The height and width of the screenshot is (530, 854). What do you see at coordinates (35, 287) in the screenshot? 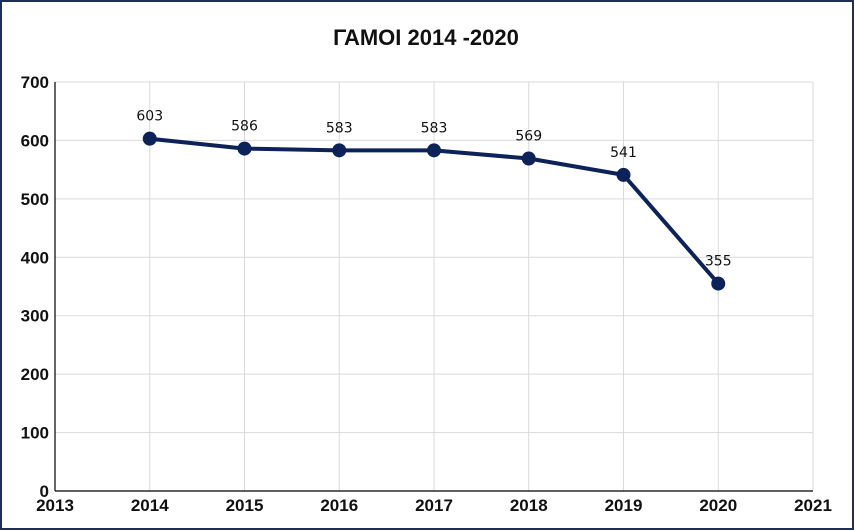
I see `y-axis-ticks: 0 100 200 300 400 500 600 700` at bounding box center [35, 287].